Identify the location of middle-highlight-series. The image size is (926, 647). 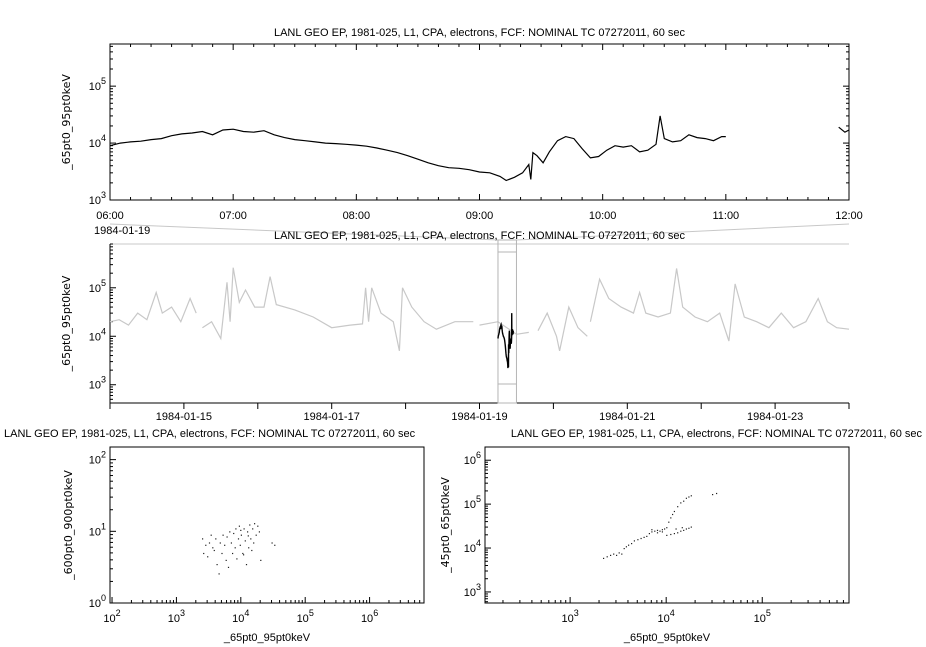
(505, 341).